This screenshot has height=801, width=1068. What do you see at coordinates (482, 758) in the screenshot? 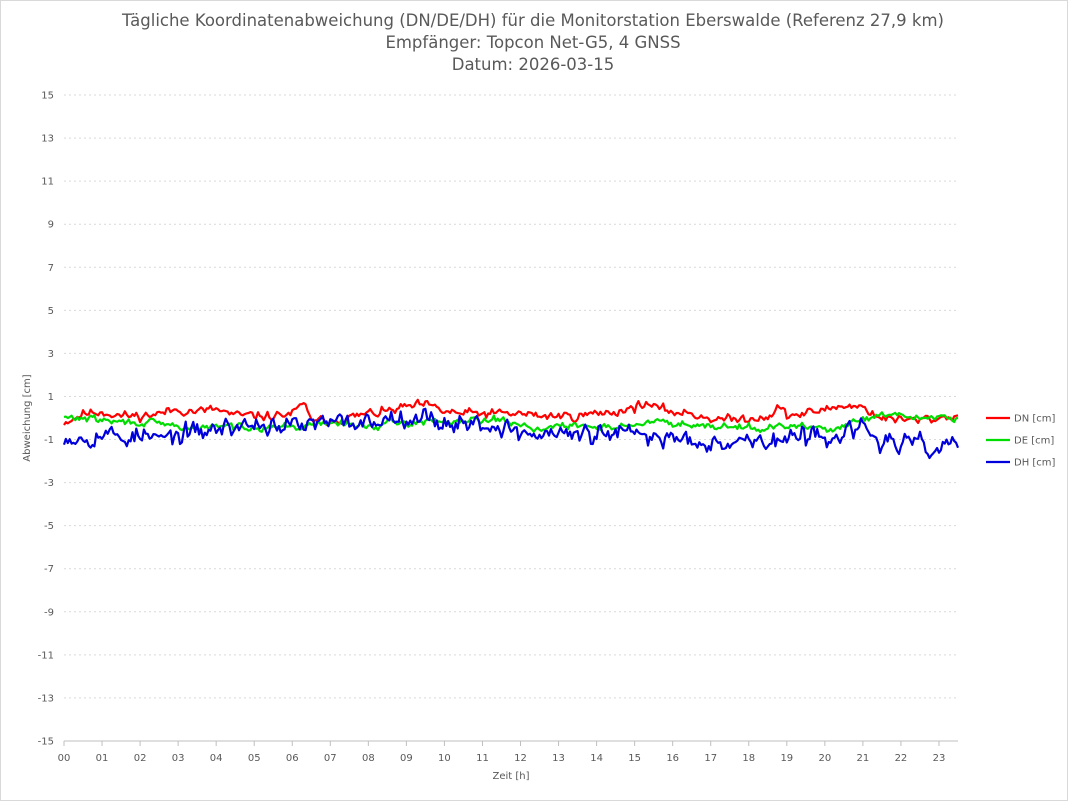
I see `x-tick-label: 11` at bounding box center [482, 758].